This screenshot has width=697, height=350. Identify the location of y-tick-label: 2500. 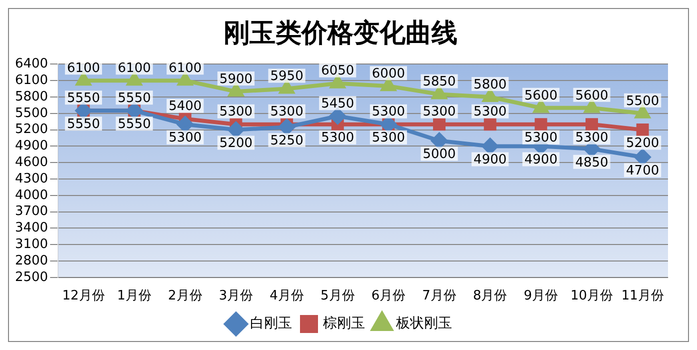
(31, 277).